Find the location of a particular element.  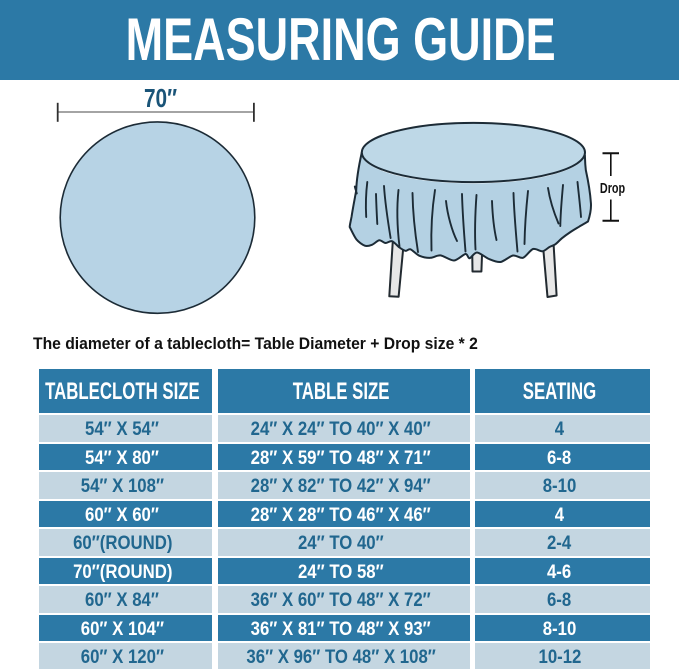

svg-text: Drop is located at coordinates (612, 187).